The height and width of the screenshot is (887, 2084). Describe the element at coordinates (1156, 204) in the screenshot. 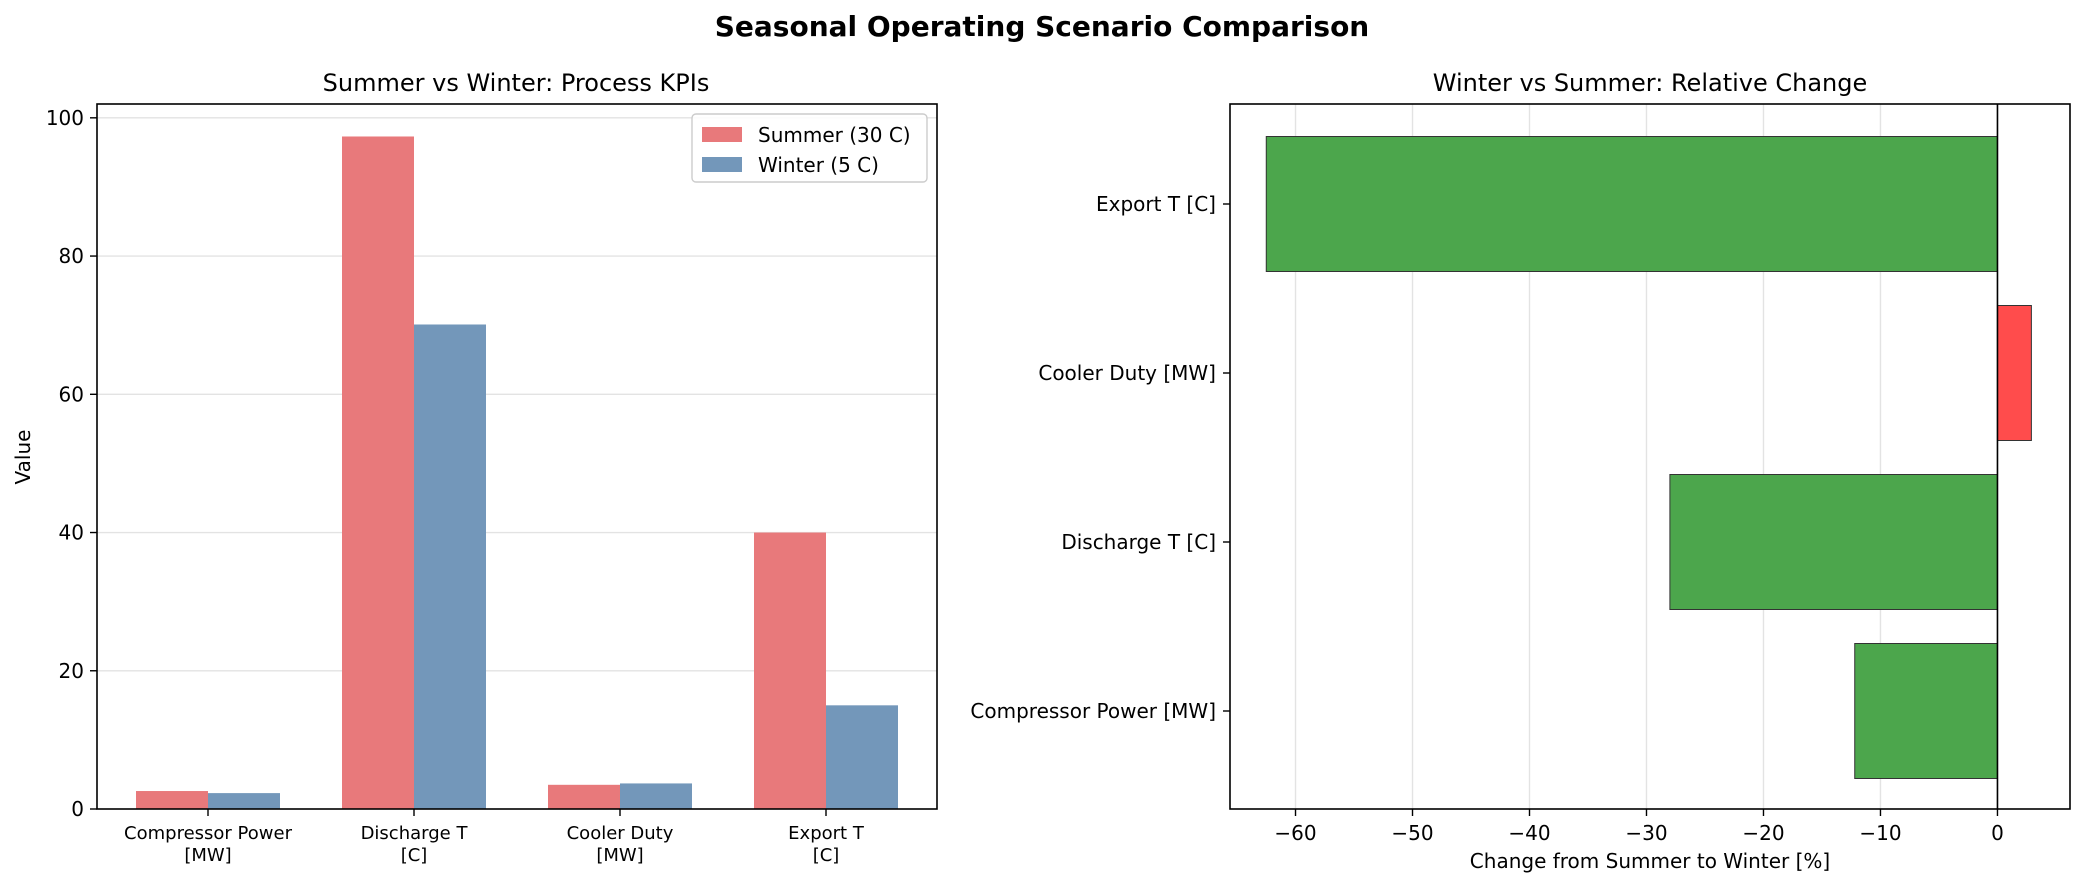

I see `right-y-tick-label: Export T [C]` at that location.